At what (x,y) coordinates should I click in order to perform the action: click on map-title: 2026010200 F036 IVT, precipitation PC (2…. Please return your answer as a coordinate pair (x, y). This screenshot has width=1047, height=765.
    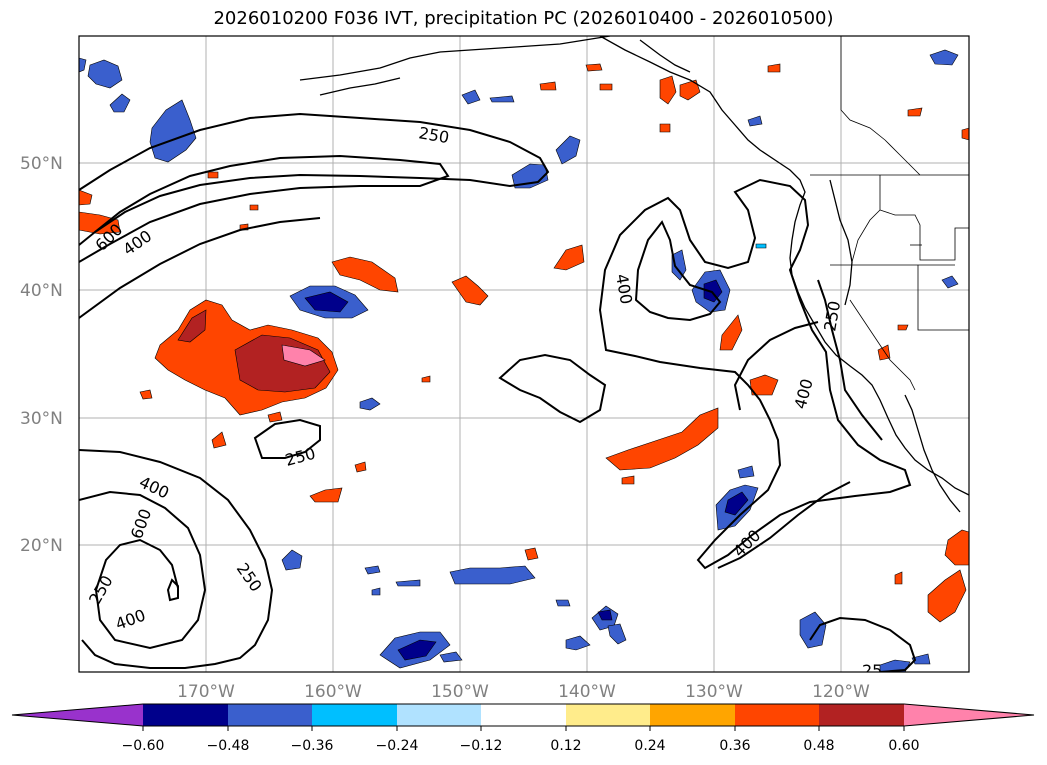
    Looking at the image, I should click on (523, 18).